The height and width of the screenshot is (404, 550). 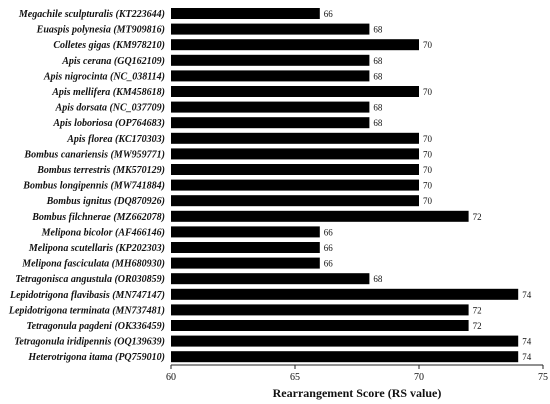 I want to click on x-axis-title: Rearrangement Score (RS value), so click(x=357, y=393).